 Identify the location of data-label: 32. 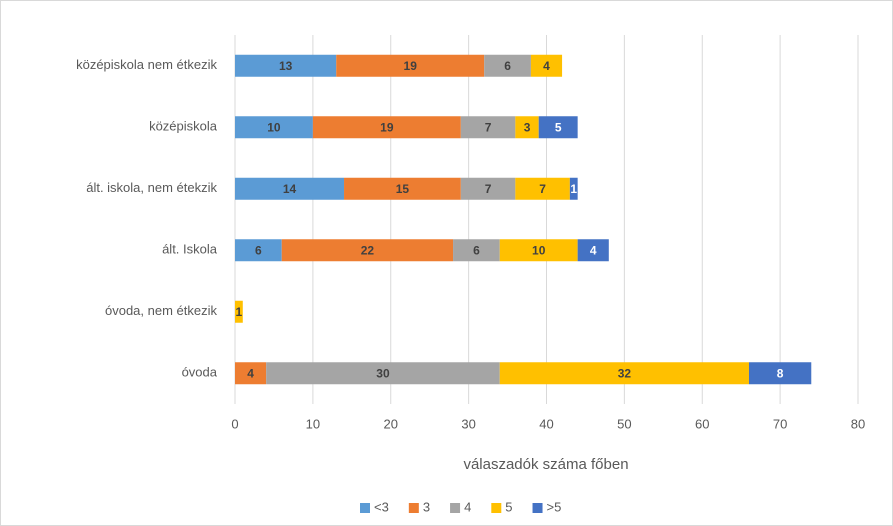
(625, 373).